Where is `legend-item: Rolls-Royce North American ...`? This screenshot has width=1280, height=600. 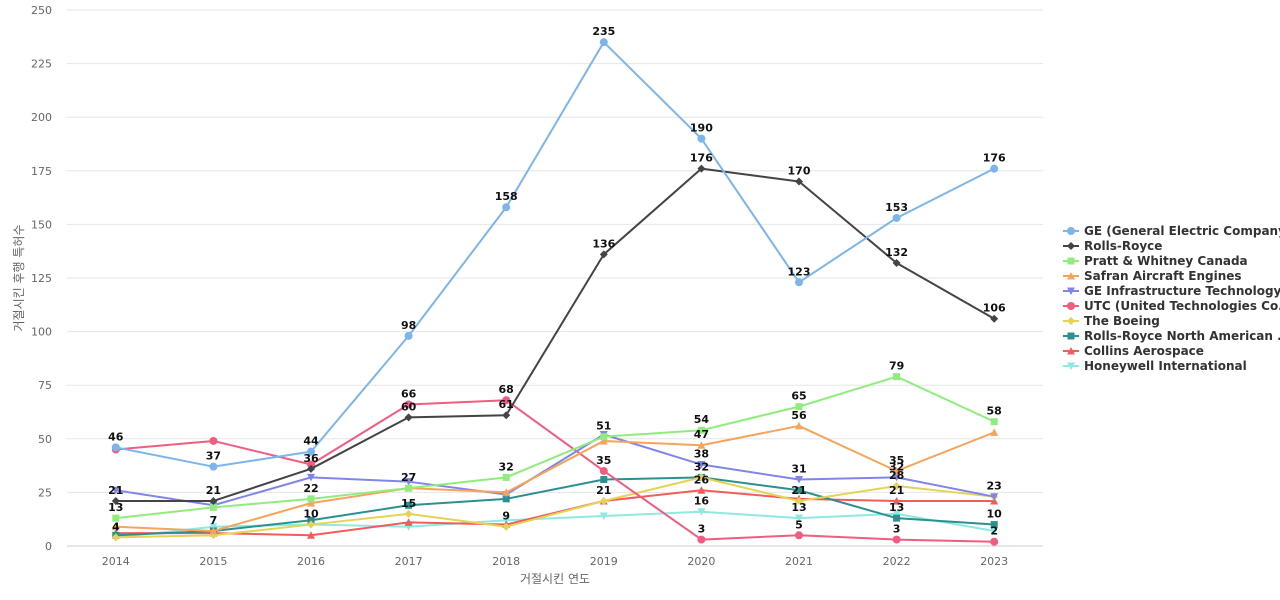 legend-item: Rolls-Royce North American ... is located at coordinates (1171, 336).